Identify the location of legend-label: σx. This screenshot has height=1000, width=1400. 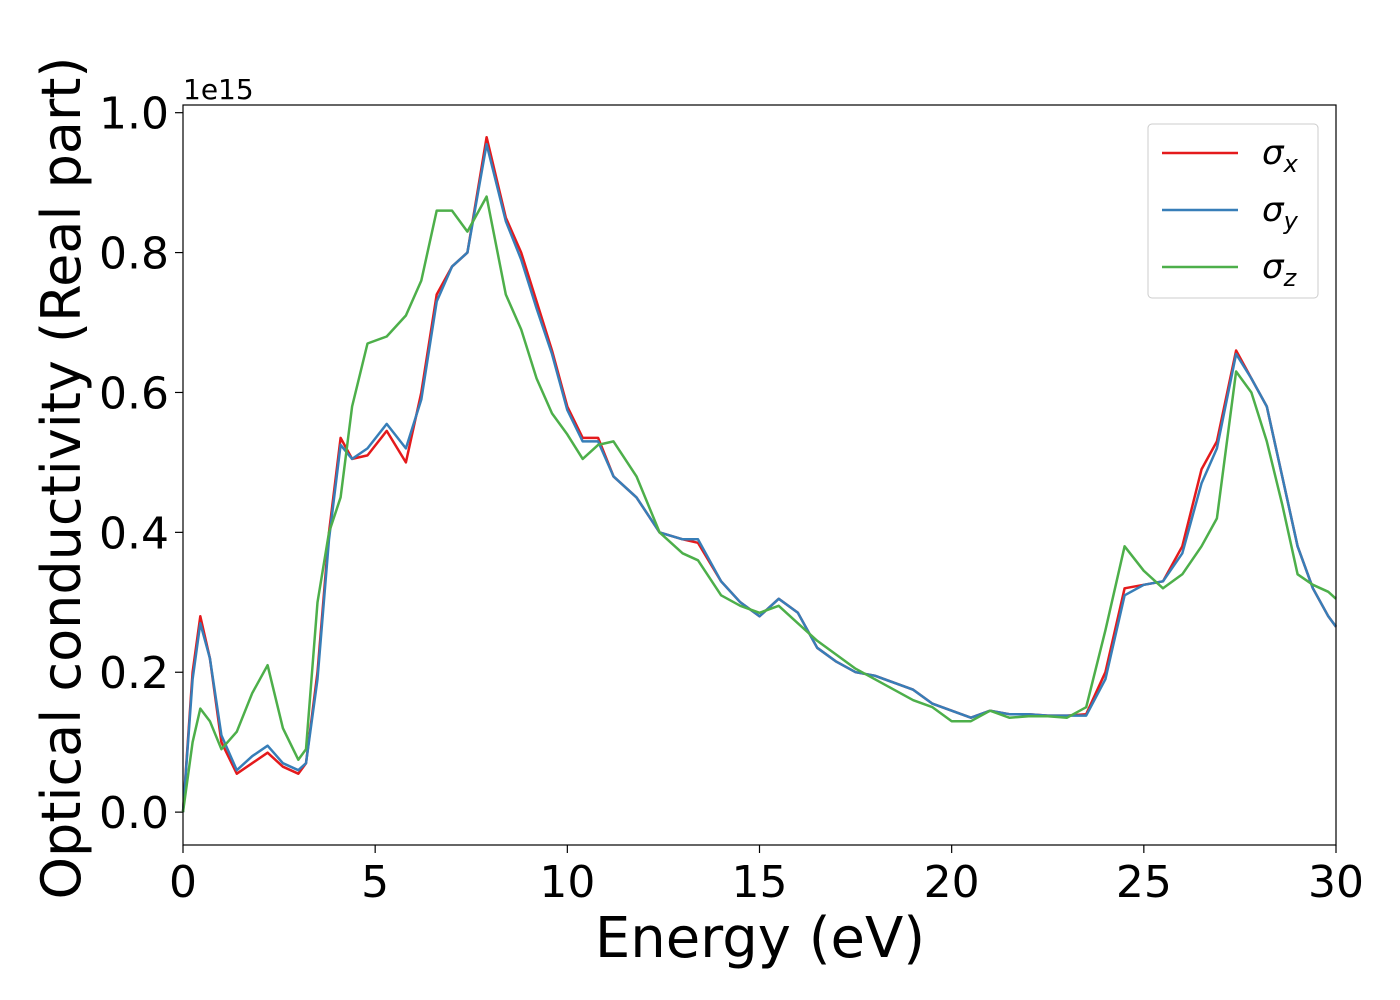
(1280, 155).